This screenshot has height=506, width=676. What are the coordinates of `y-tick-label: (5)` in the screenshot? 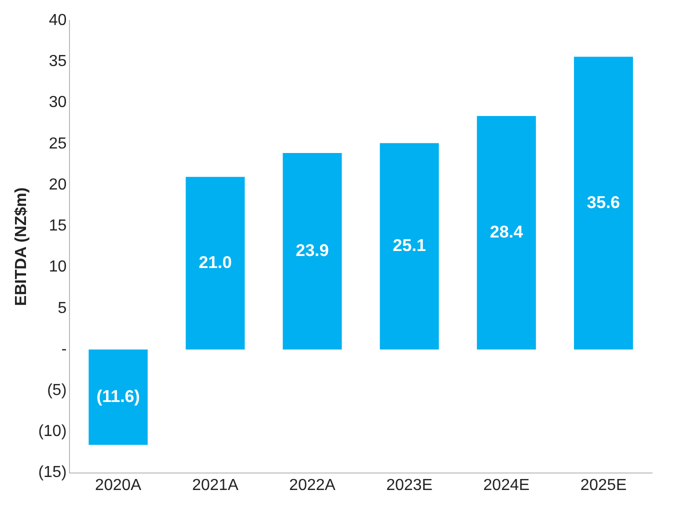 It's located at (57, 390).